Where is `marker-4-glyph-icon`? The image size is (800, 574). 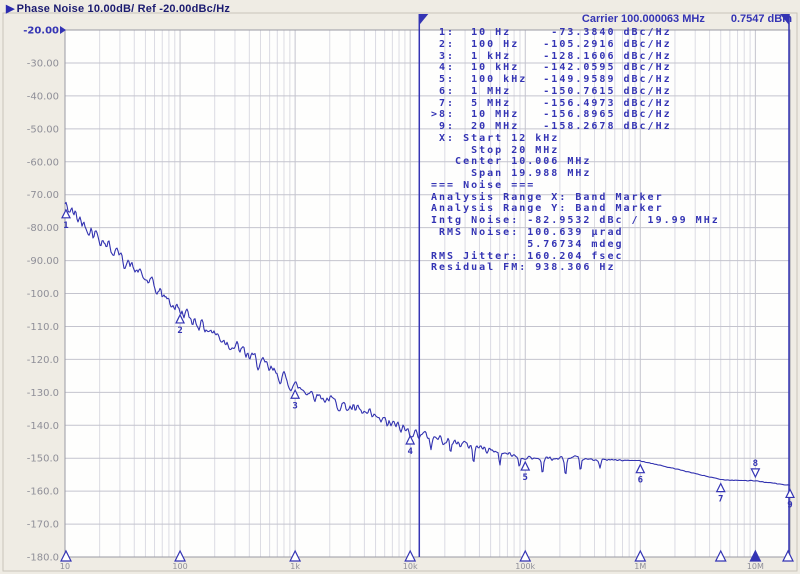 marker-4-glyph-icon is located at coordinates (410, 439).